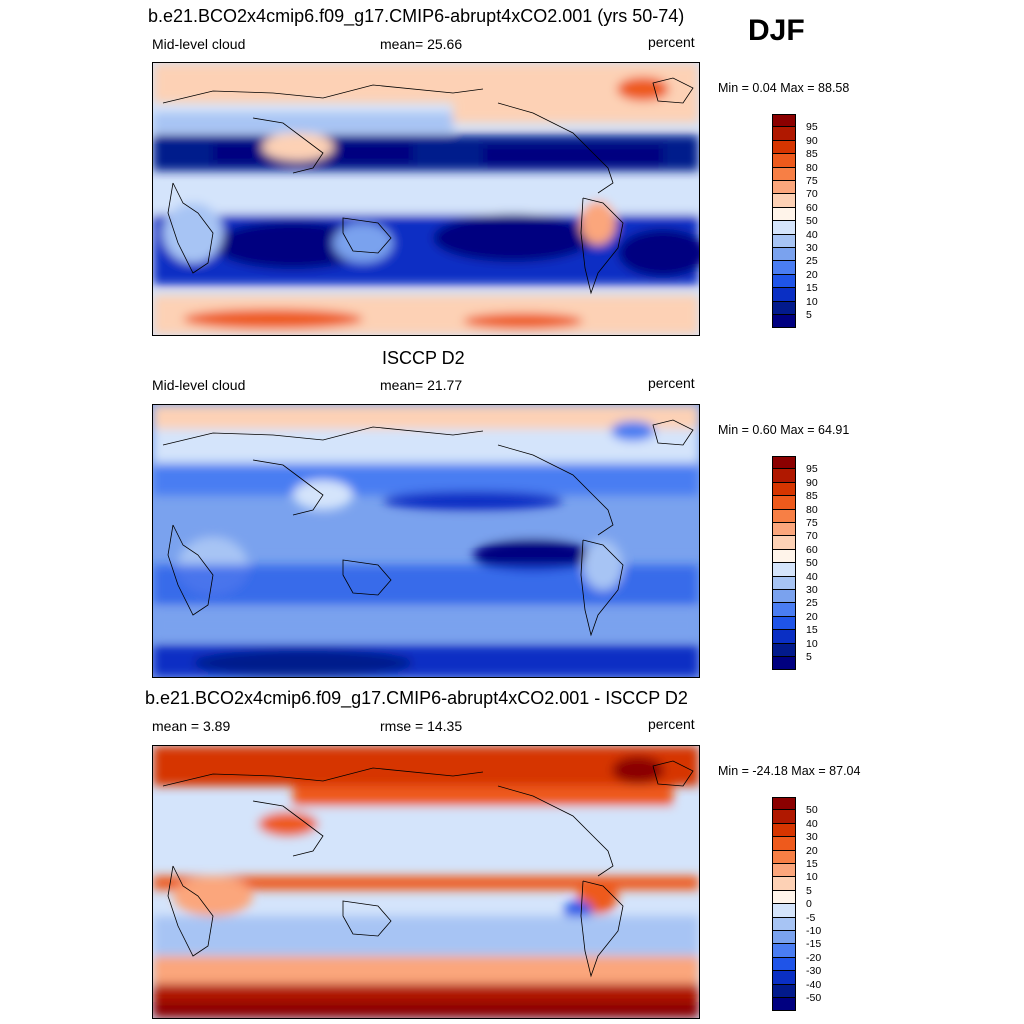 The width and height of the screenshot is (1024, 1024). What do you see at coordinates (421, 44) in the screenshot?
I see `mean-label: mean= 25.66` at bounding box center [421, 44].